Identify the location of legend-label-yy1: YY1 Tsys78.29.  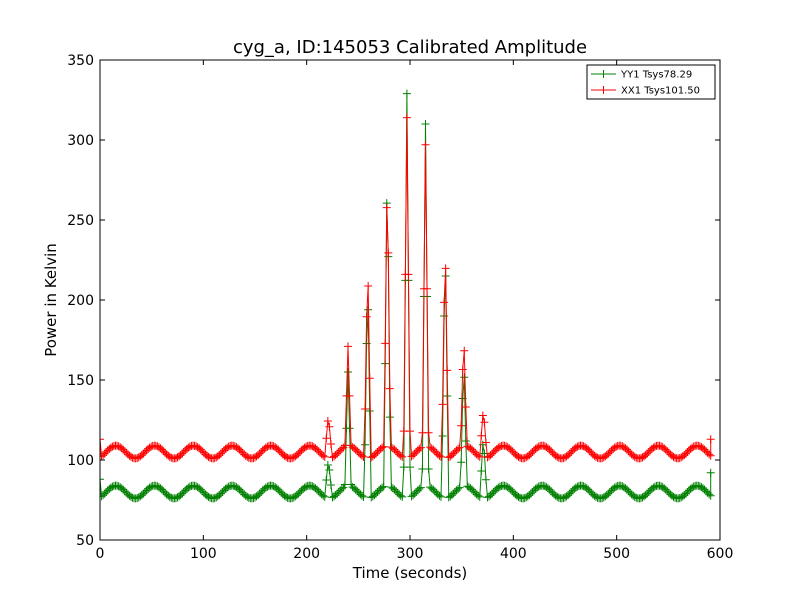
(656, 75).